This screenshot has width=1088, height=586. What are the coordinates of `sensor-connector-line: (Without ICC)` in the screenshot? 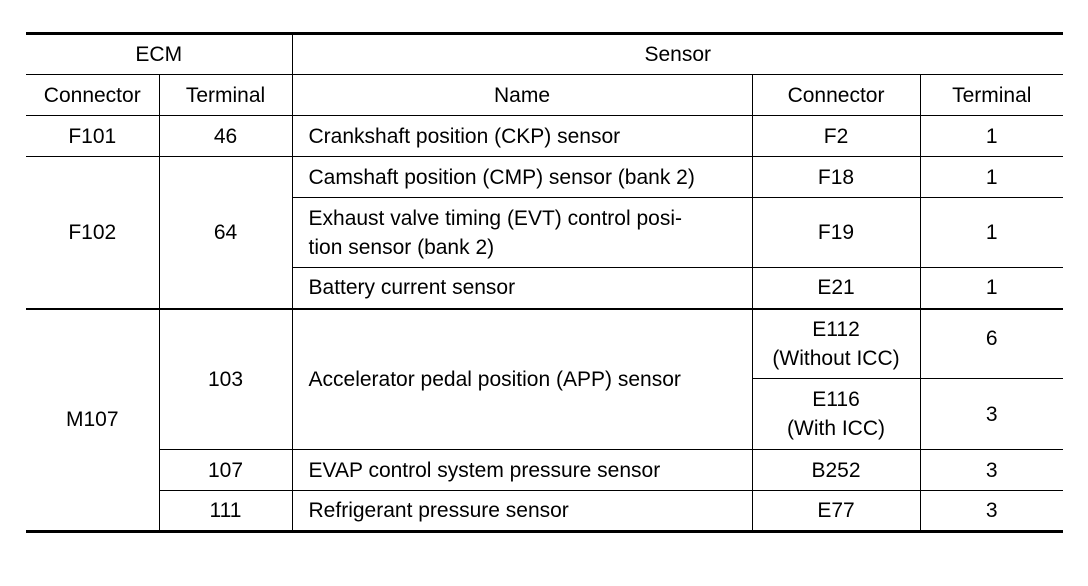 It's located at (836, 358).